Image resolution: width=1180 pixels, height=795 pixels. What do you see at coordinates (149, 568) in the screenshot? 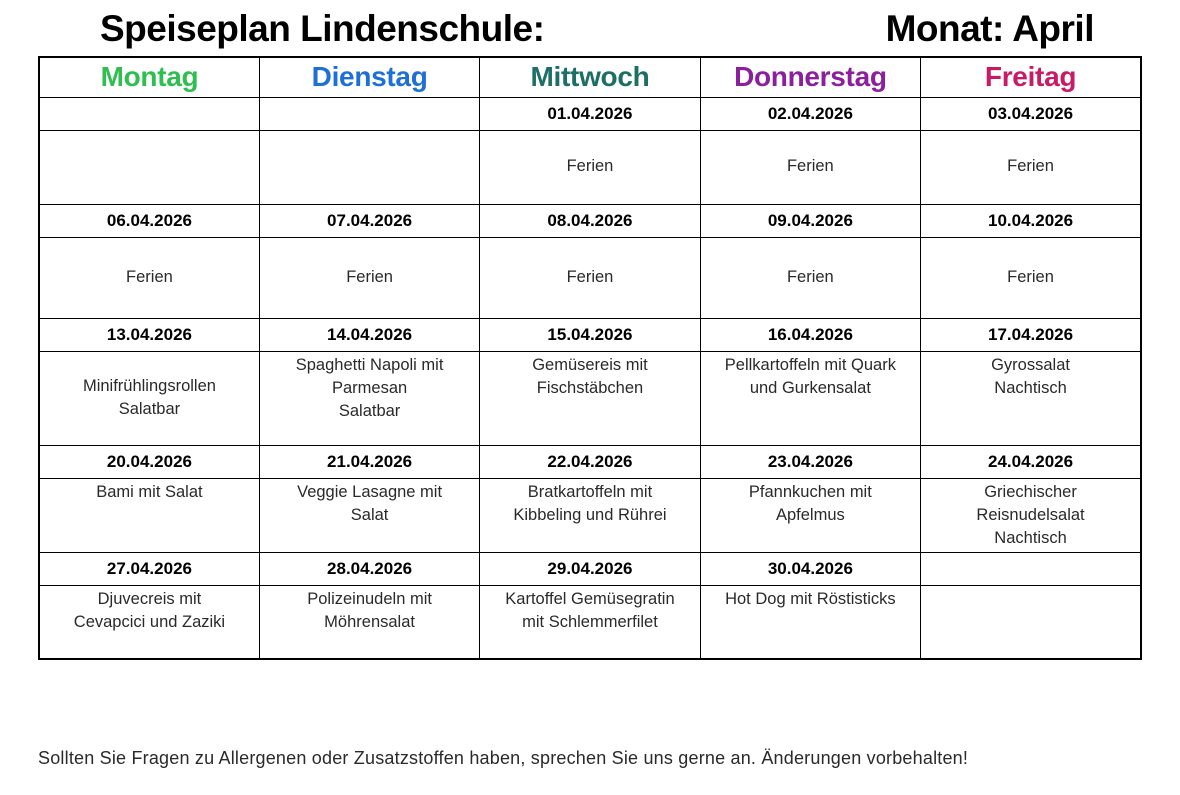
I see `date-cell: 27.04.2026` at bounding box center [149, 568].